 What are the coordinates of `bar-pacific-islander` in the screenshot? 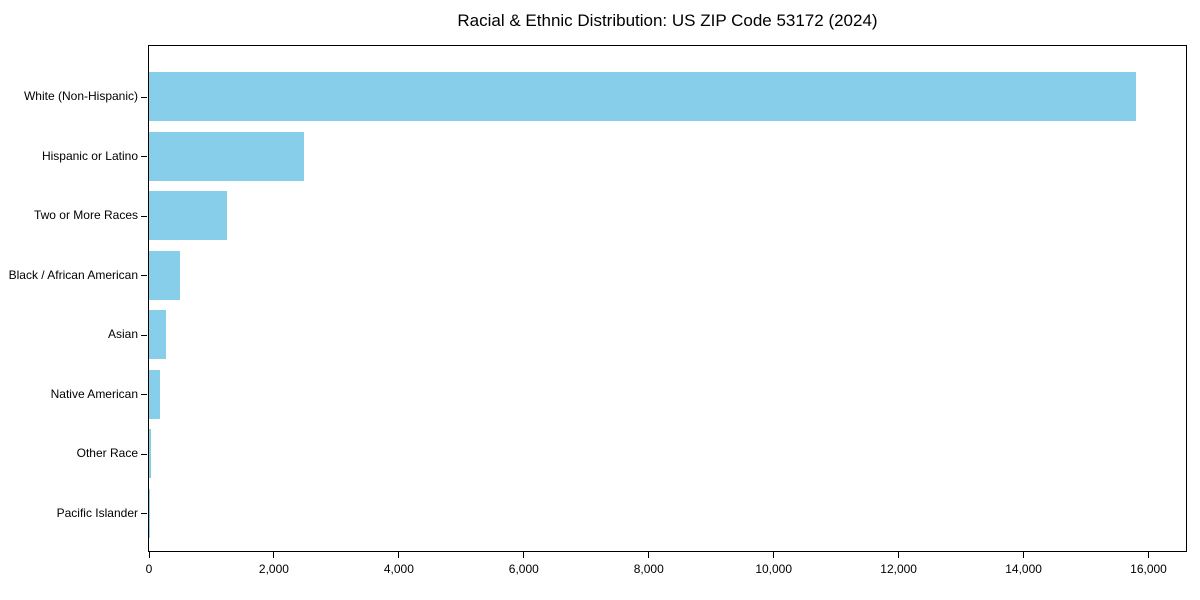 It's located at (149, 513).